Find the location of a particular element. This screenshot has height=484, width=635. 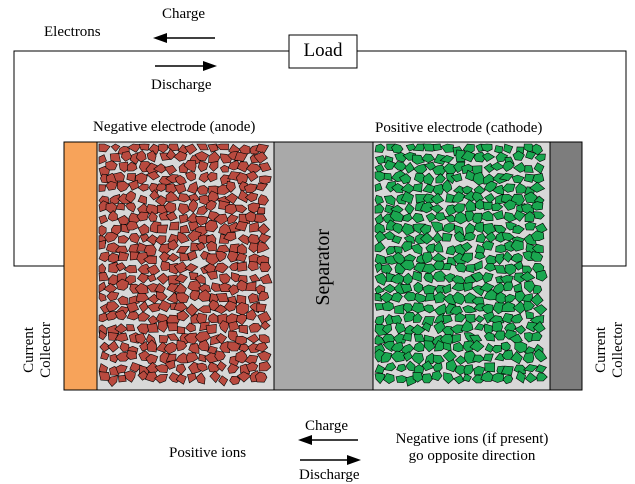

discharge-label-bottom: Discharge is located at coordinates (329, 475).